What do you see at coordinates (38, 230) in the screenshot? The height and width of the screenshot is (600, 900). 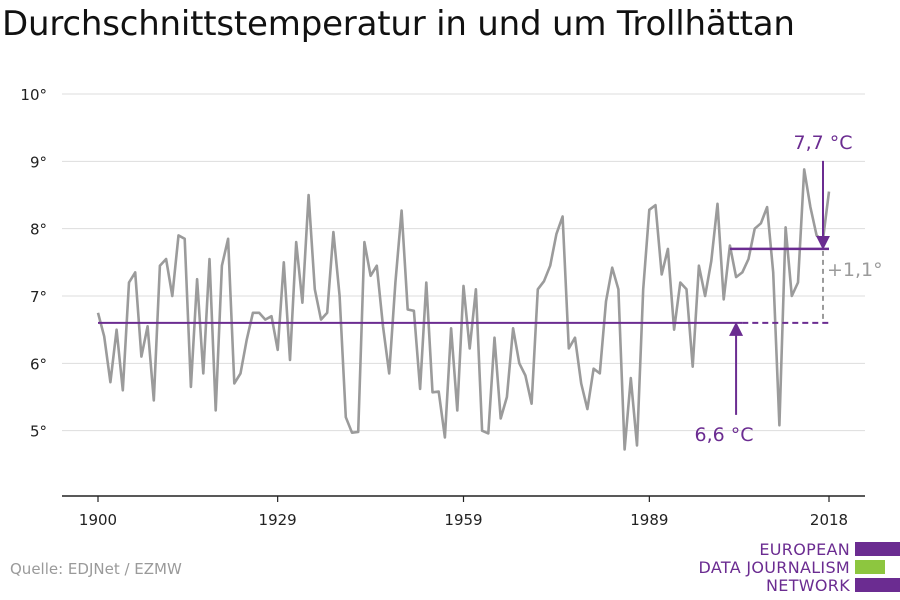 I see `y-tick-label: 8°` at bounding box center [38, 230].